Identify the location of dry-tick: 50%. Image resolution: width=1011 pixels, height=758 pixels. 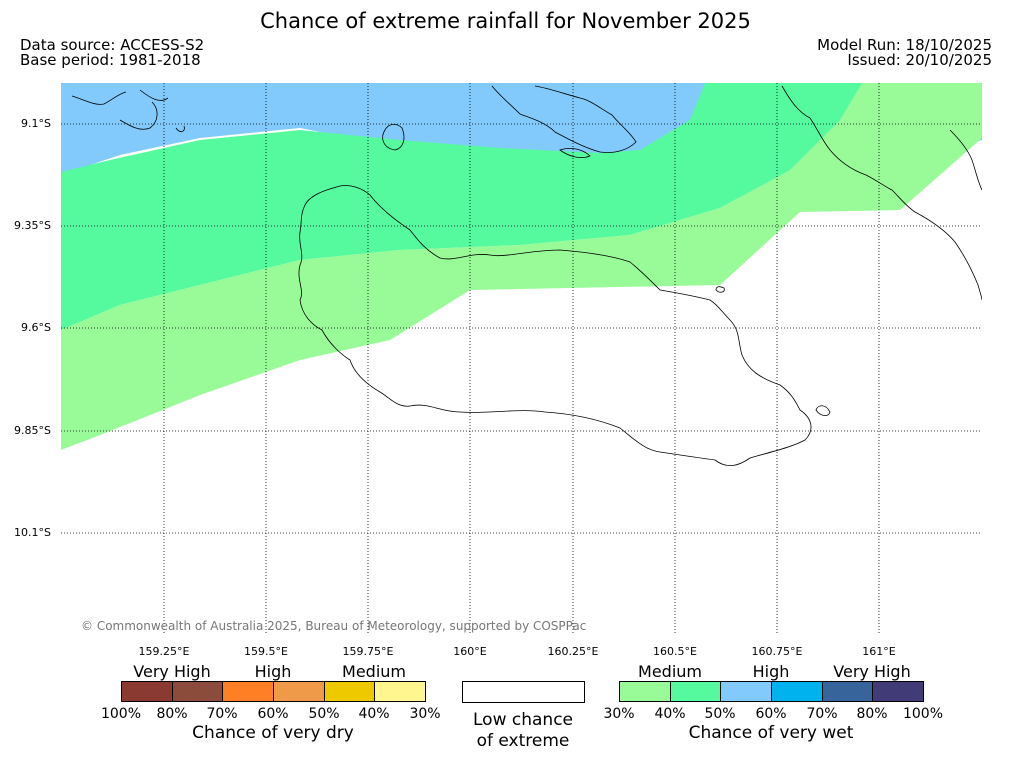
(324, 714).